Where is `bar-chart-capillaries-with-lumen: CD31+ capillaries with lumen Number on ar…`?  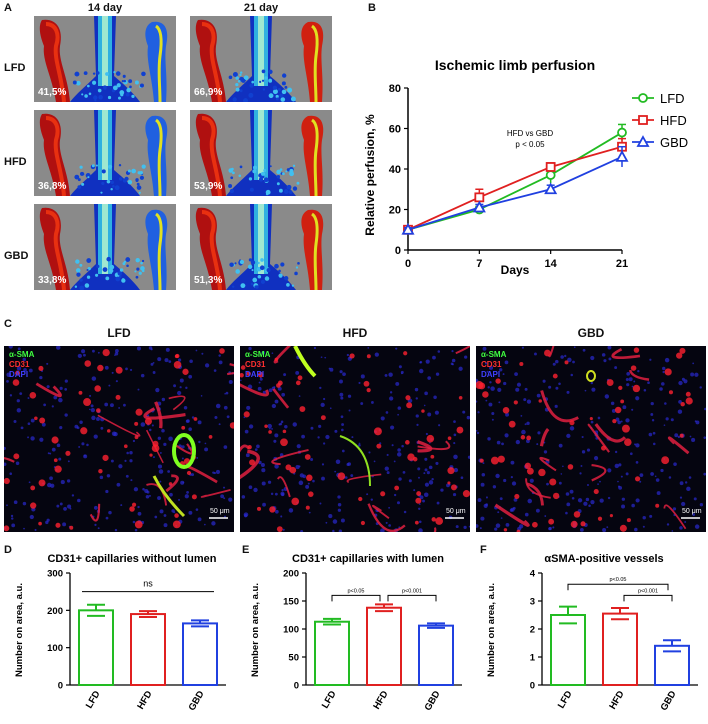 bar-chart-capillaries-with-lumen: CD31+ capillaries with lumen Number on ar… is located at coordinates (356, 633).